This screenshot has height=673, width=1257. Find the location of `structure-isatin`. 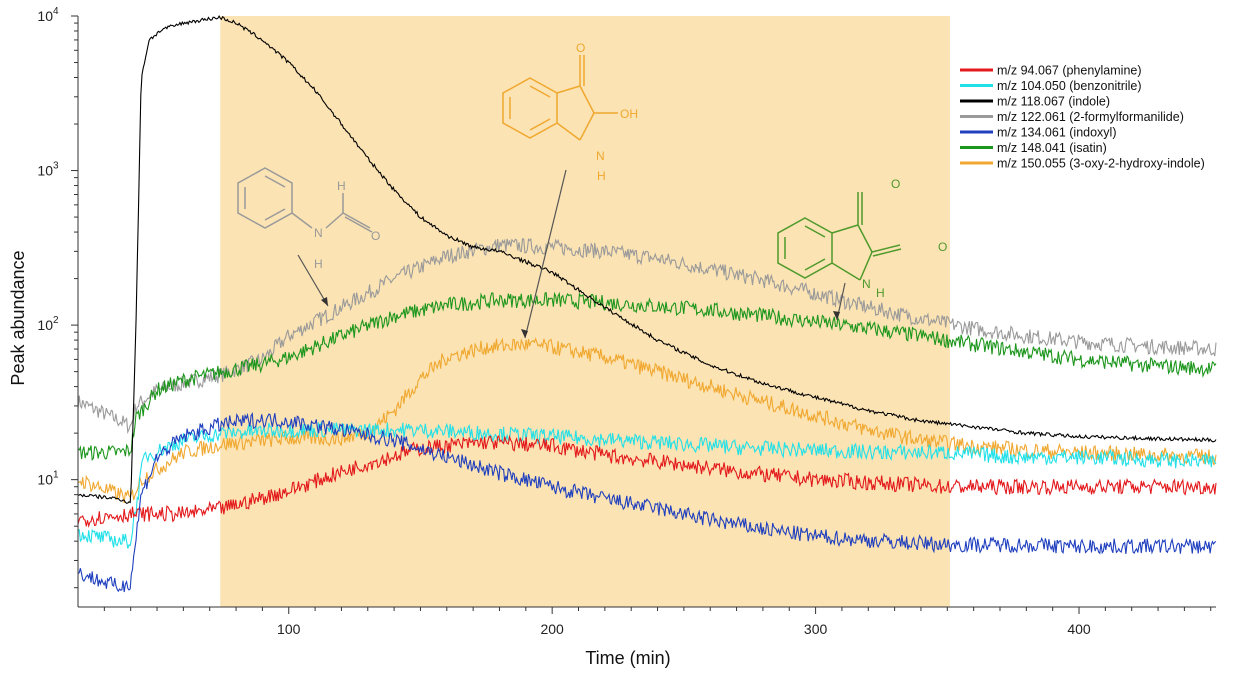

structure-isatin is located at coordinates (839, 236).